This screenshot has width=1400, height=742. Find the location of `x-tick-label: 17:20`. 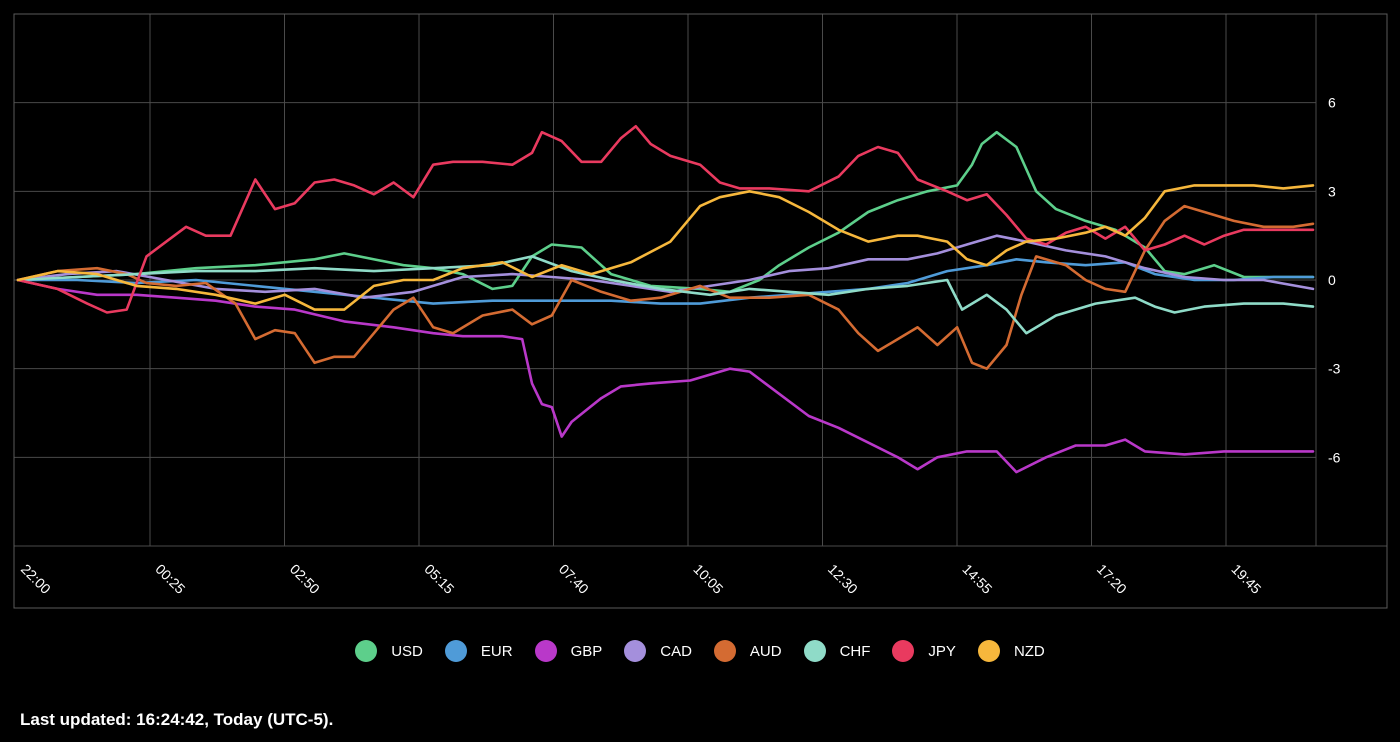

x-tick-label: 17:20 is located at coordinates (1112, 579).